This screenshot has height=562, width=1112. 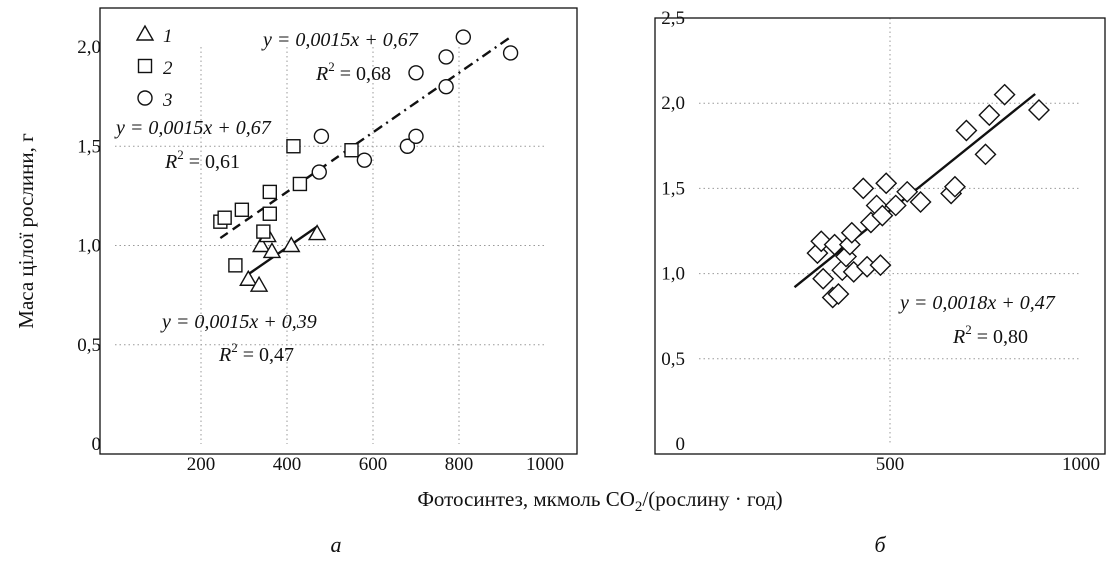 What do you see at coordinates (89, 47) in the screenshot?
I see `panel-a-y-tick-label: 2,0` at bounding box center [89, 47].